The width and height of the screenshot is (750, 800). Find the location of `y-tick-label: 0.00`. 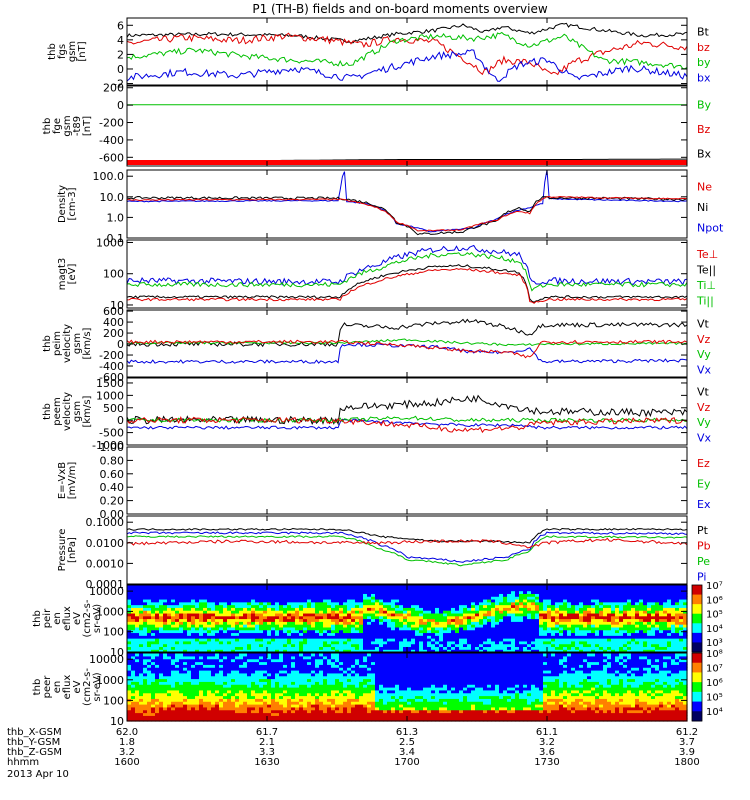

y-tick-label: 0.00 is located at coordinates (112, 514).